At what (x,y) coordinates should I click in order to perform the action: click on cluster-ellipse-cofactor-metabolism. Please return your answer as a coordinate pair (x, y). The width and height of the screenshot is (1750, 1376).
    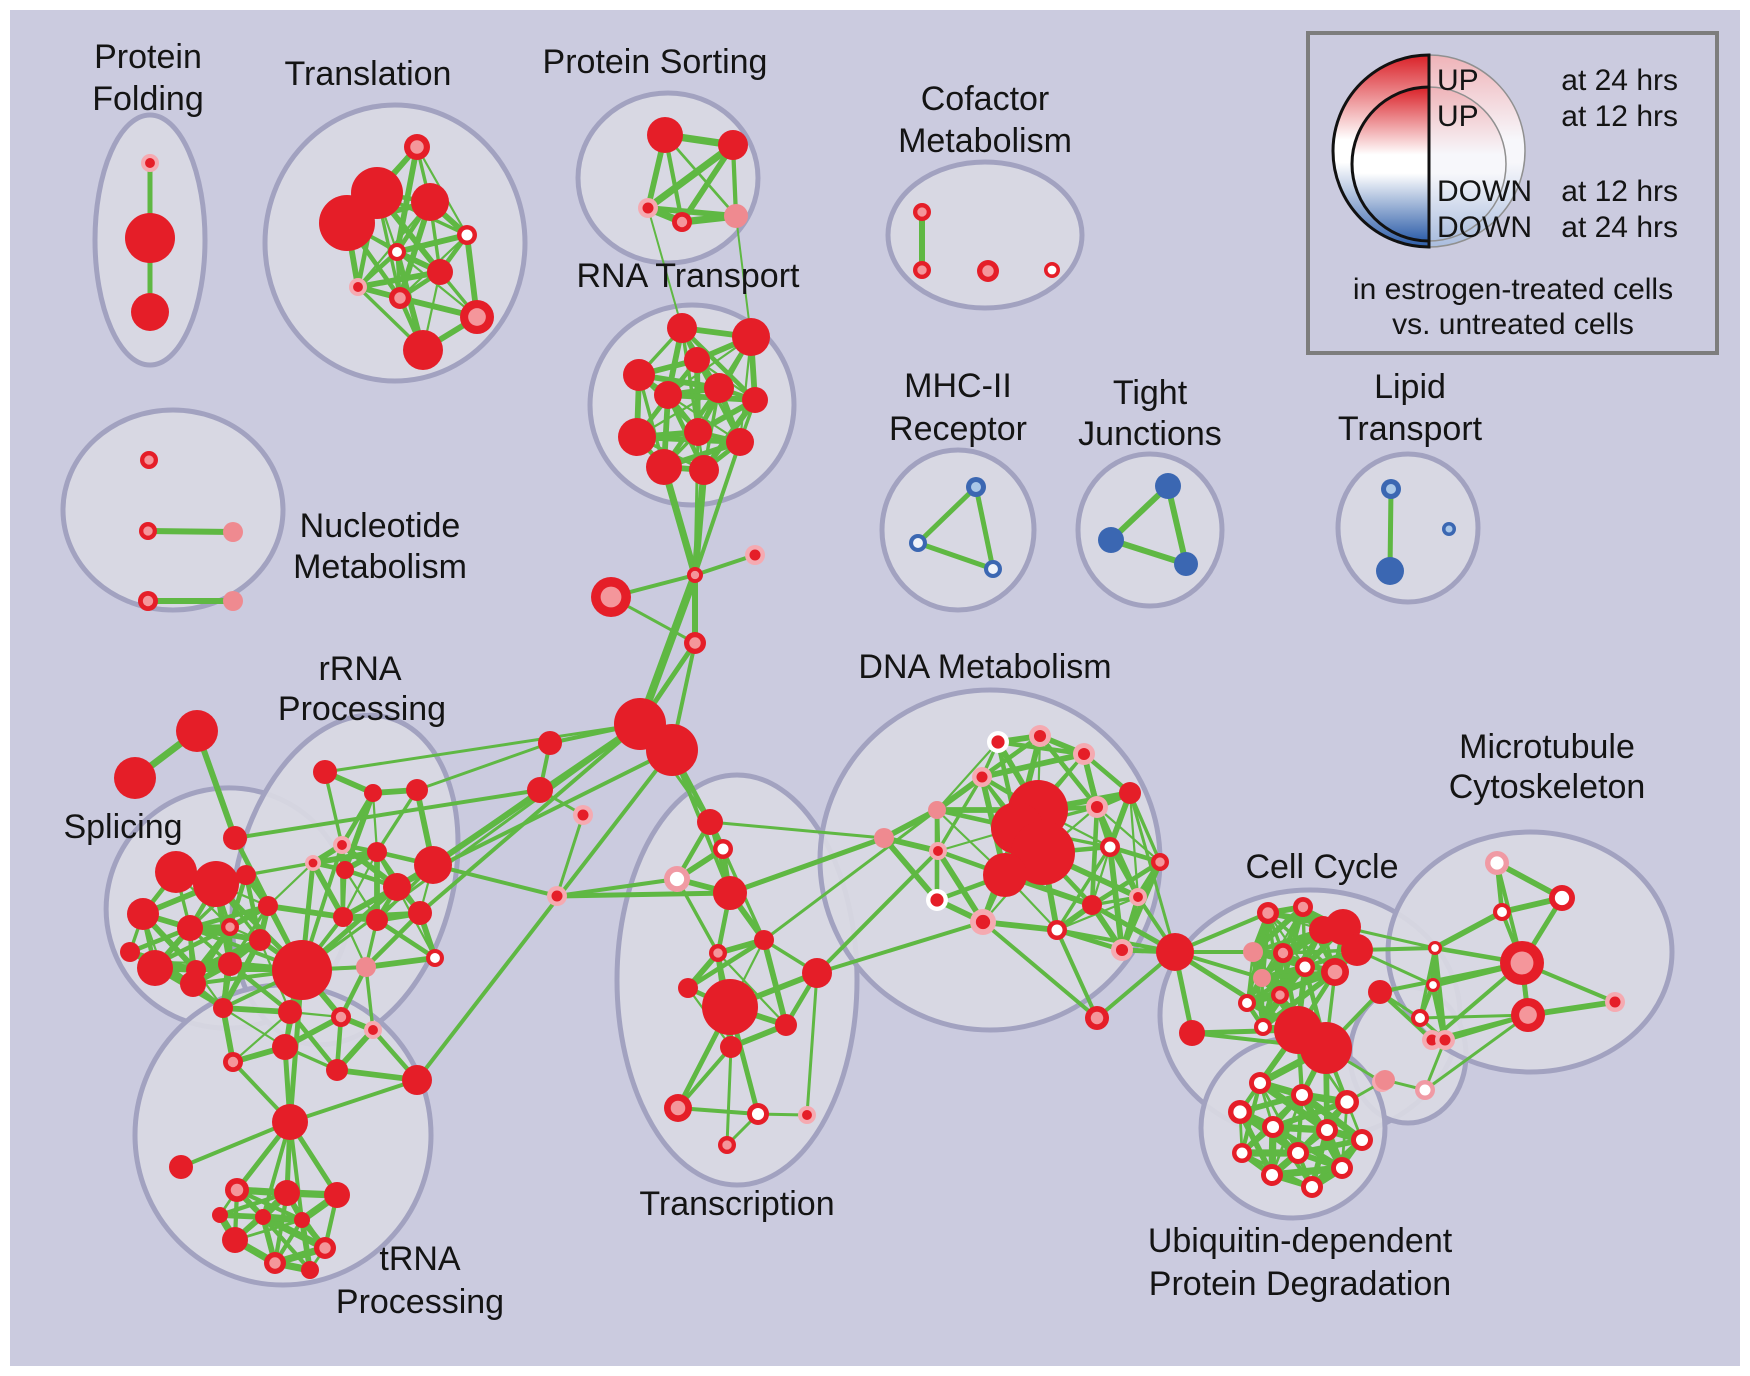
    Looking at the image, I should click on (985, 235).